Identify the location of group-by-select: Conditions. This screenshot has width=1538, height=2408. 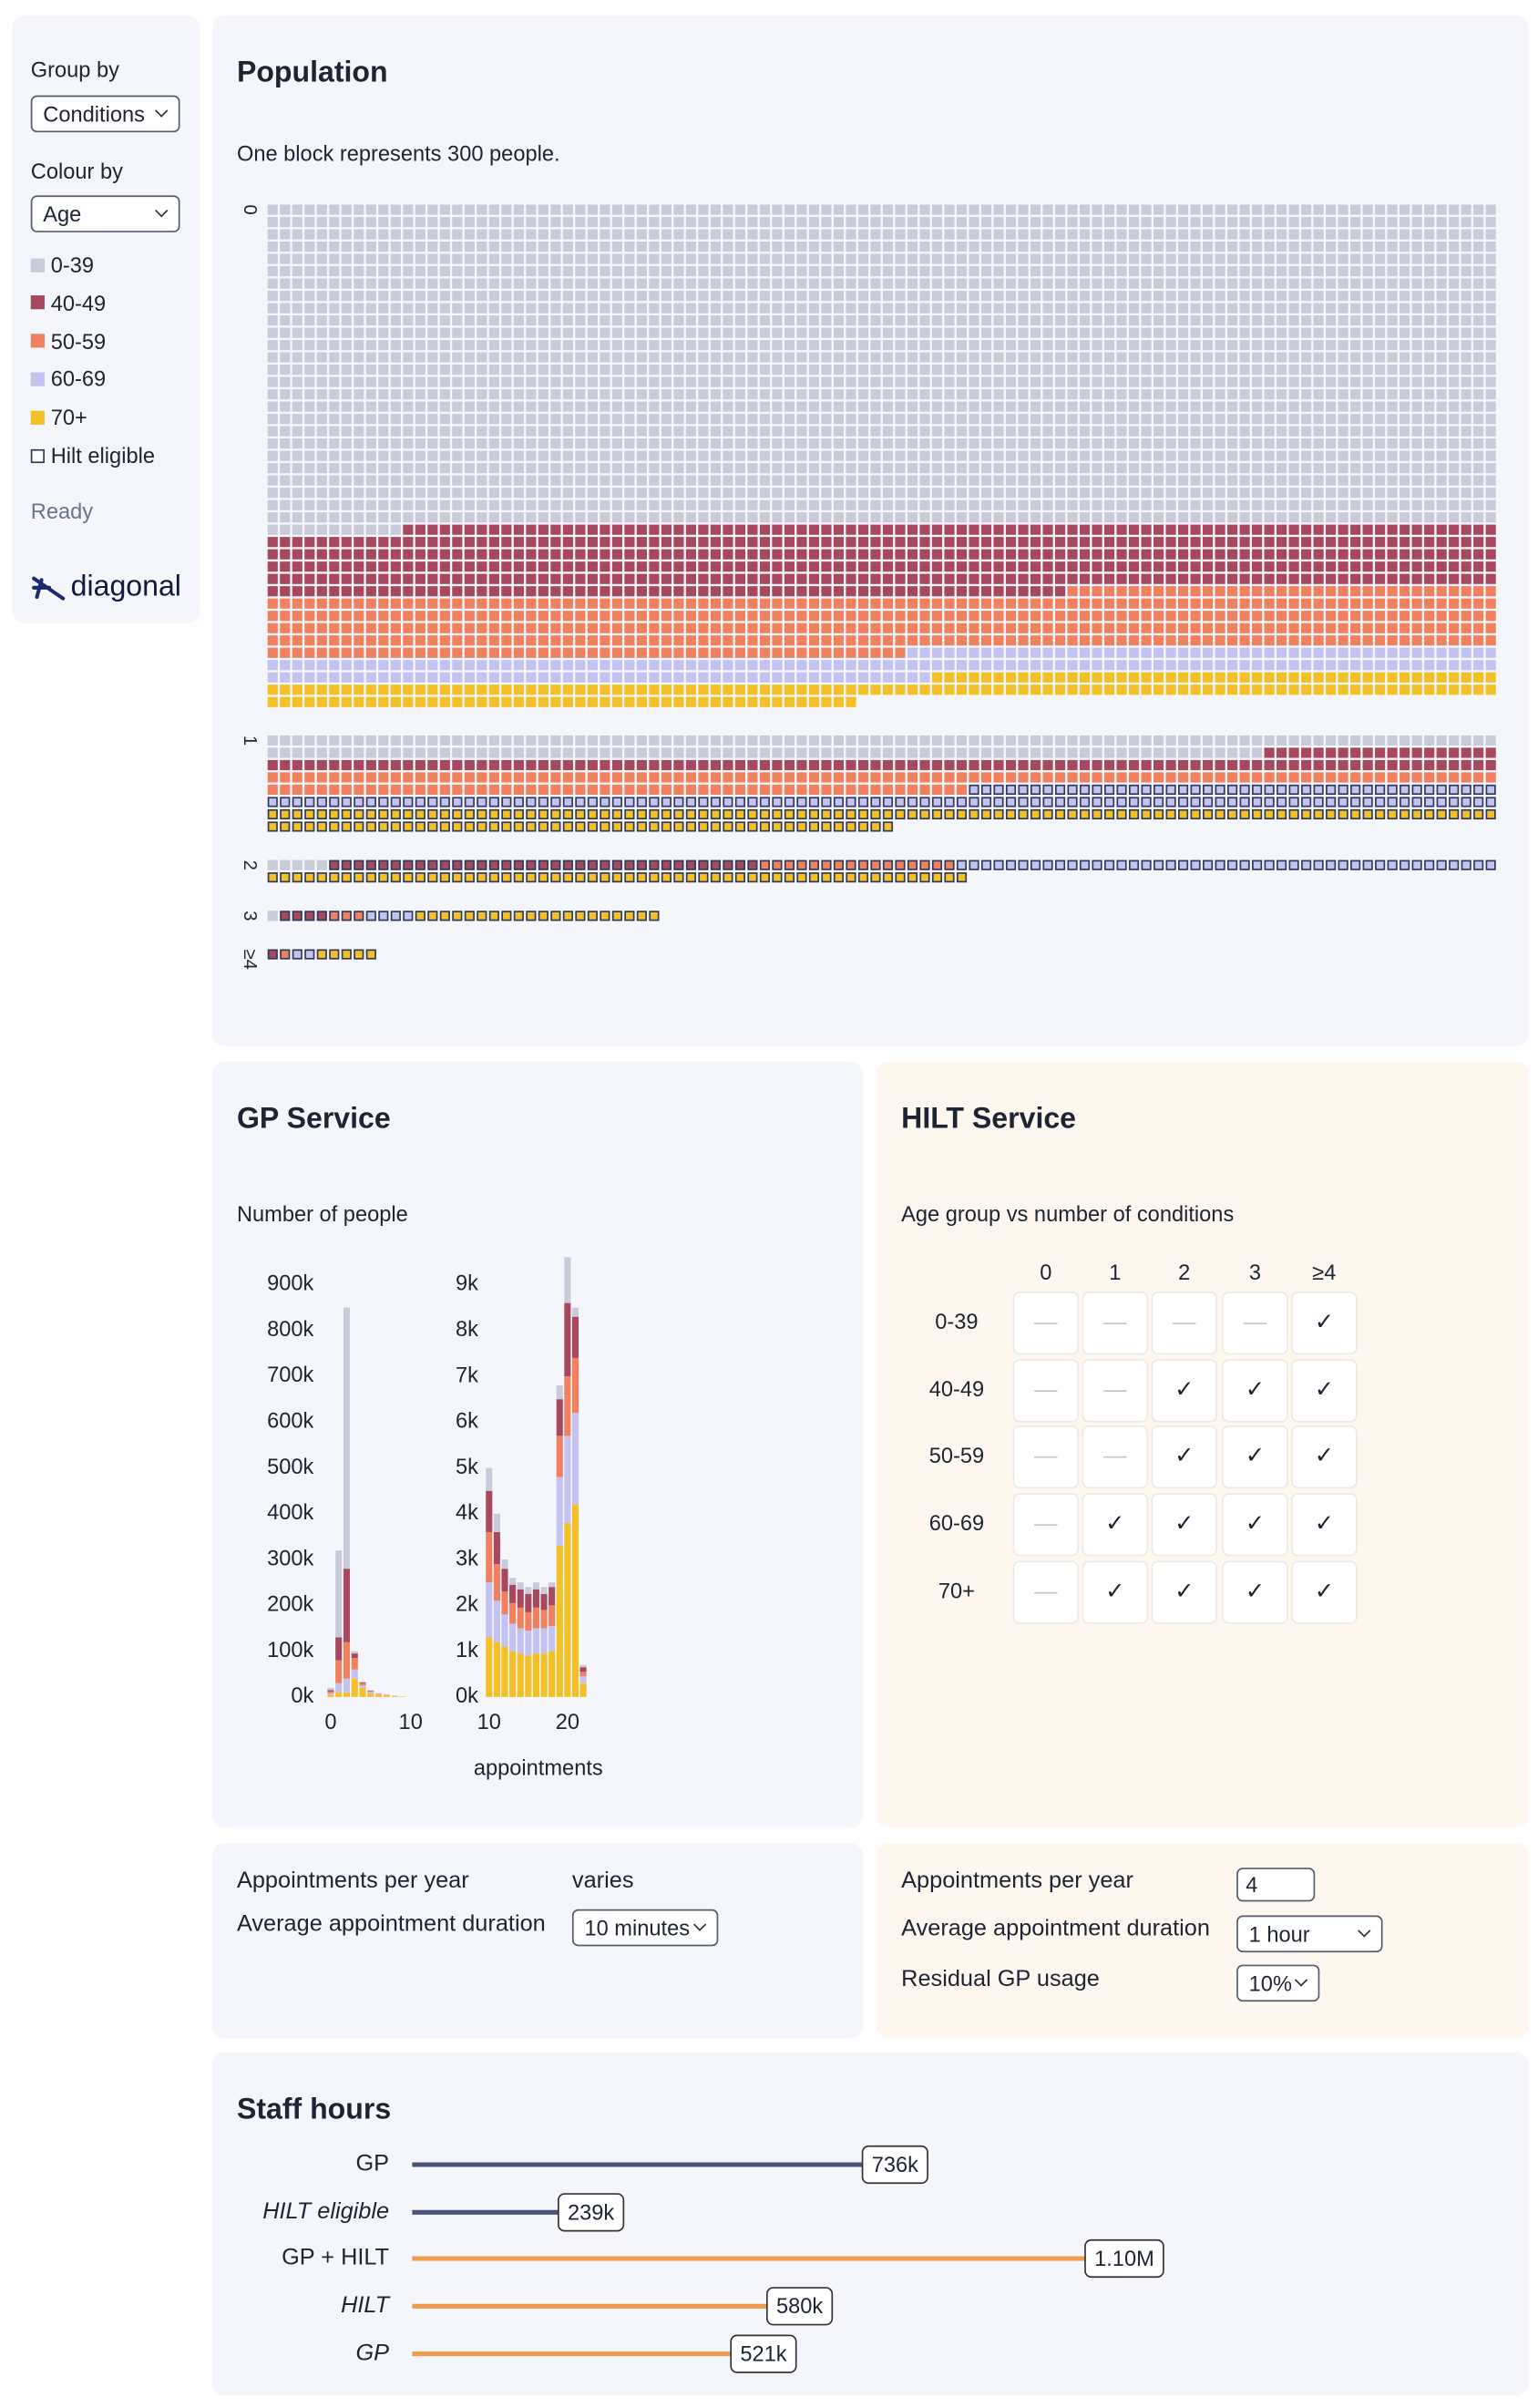
(105, 114).